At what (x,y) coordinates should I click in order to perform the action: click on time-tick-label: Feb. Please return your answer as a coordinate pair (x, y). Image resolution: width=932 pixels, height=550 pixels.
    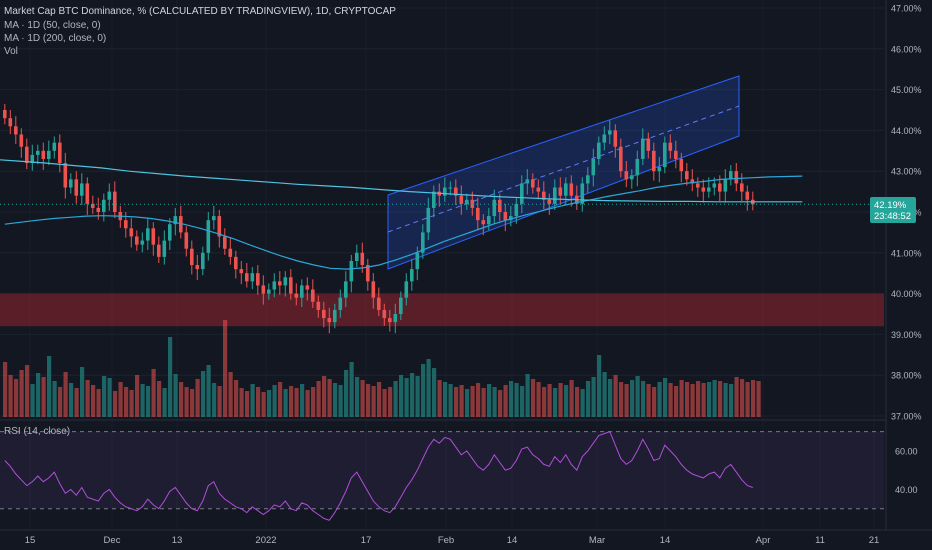
    Looking at the image, I should click on (446, 540).